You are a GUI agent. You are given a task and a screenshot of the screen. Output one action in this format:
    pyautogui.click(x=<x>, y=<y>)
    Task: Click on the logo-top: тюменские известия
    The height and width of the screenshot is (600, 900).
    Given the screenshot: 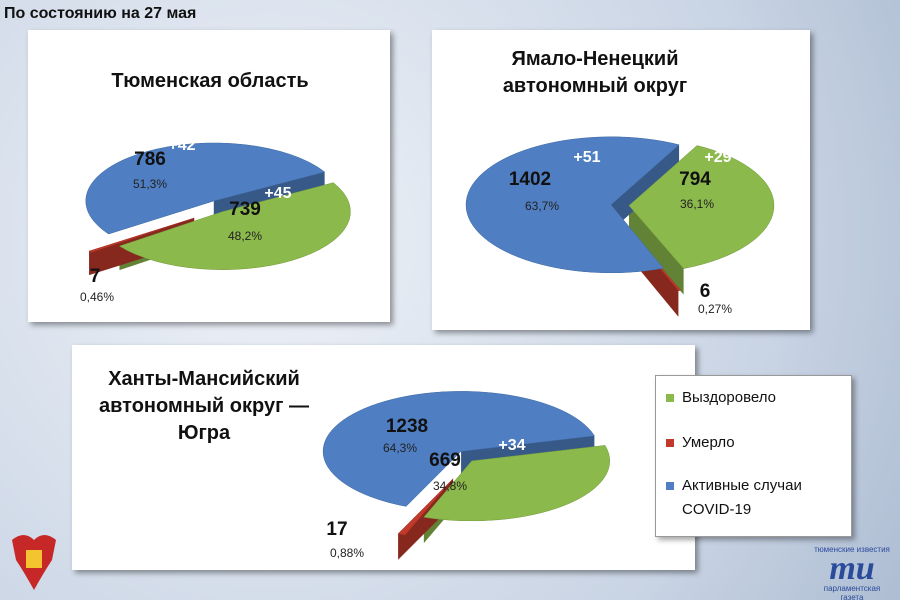 What is the action you would take?
    pyautogui.click(x=852, y=549)
    